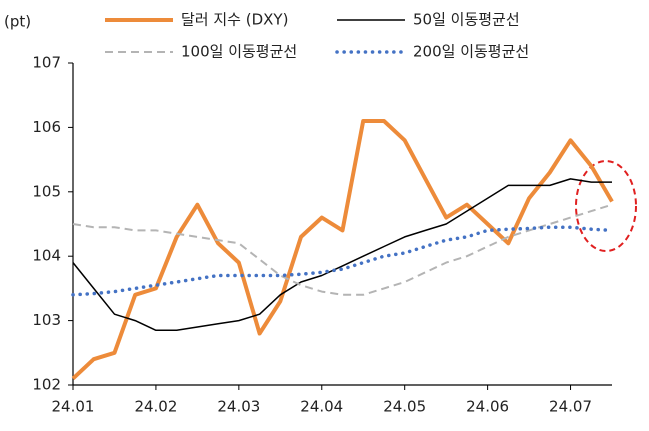 The height and width of the screenshot is (431, 649). Describe the element at coordinates (466, 20) in the screenshot. I see `legend-label: 50일 이동평균선` at that location.